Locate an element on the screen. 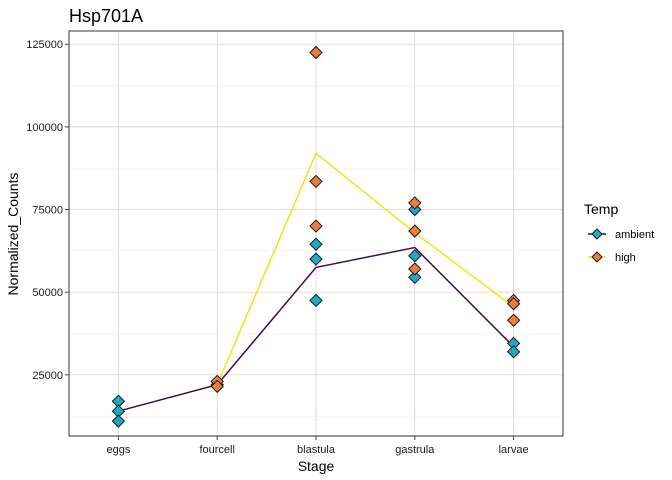 Image resolution: width=672 pixels, height=480 pixels. x-tick-label: larvae is located at coordinates (514, 450).